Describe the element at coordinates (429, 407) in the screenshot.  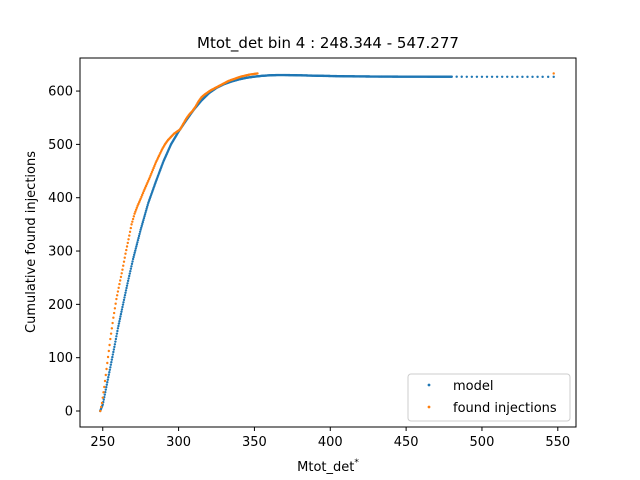
I see `legend-marker-found-injections` at that location.